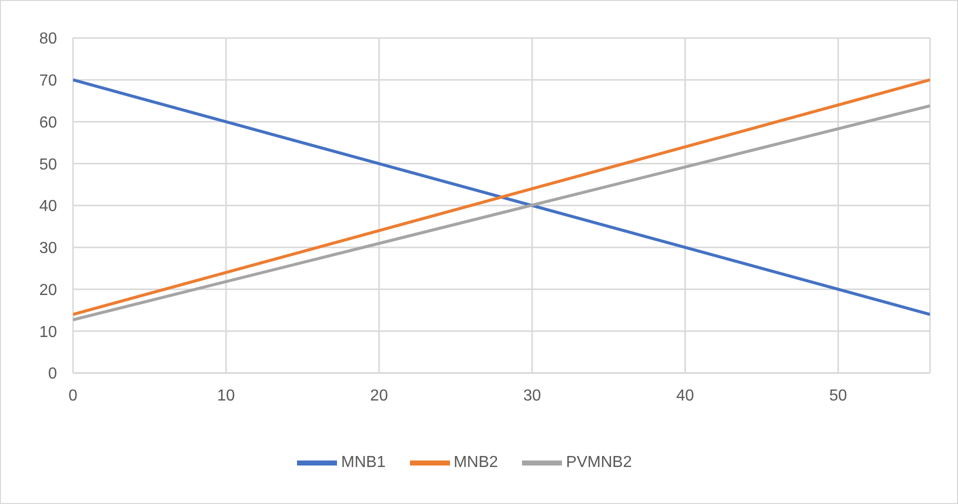  Describe the element at coordinates (363, 463) in the screenshot. I see `legend-label: MNB1` at that location.